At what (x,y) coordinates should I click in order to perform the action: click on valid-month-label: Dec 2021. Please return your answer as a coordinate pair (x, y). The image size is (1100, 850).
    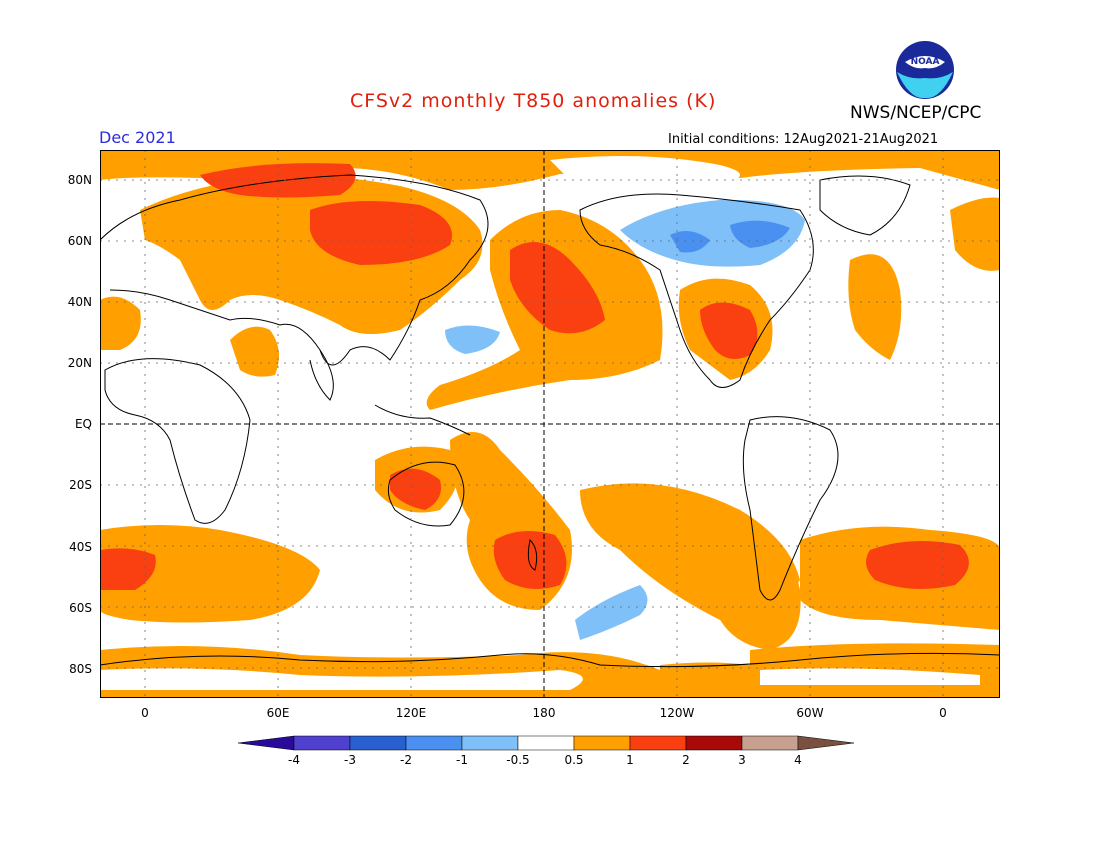
    Looking at the image, I should click on (137, 137).